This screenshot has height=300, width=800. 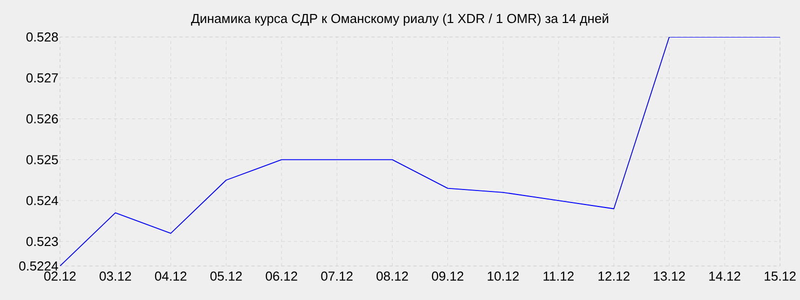 I want to click on y-tick-label: 0.524, so click(x=42, y=201).